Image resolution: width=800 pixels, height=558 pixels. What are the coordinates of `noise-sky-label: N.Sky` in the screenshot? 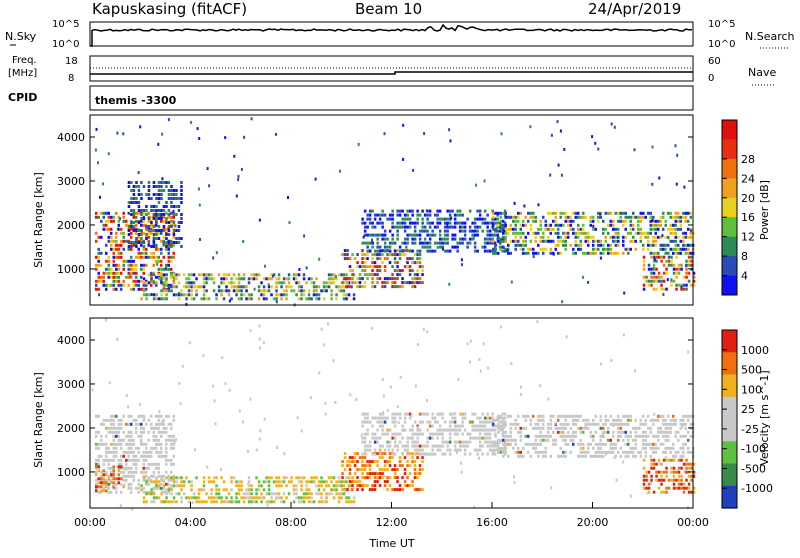 It's located at (21, 36).